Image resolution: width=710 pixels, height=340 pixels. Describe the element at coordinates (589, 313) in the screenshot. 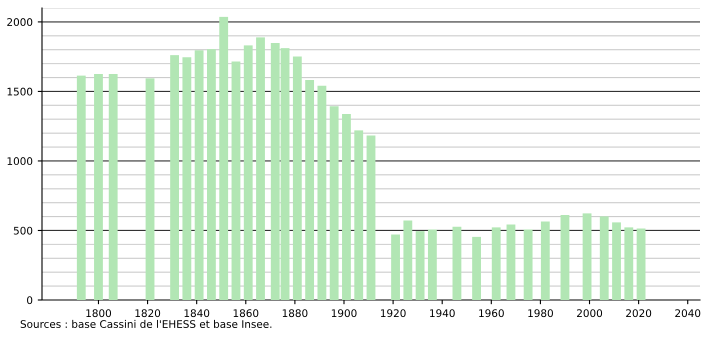

I see `x-tick-label: 2000` at that location.